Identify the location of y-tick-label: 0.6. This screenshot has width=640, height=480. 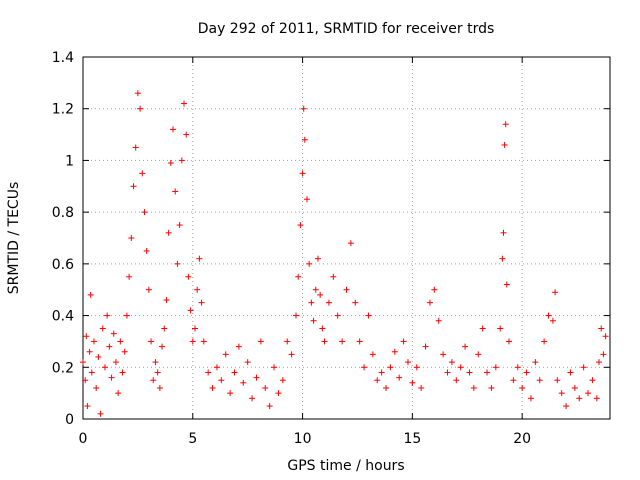
(63, 265).